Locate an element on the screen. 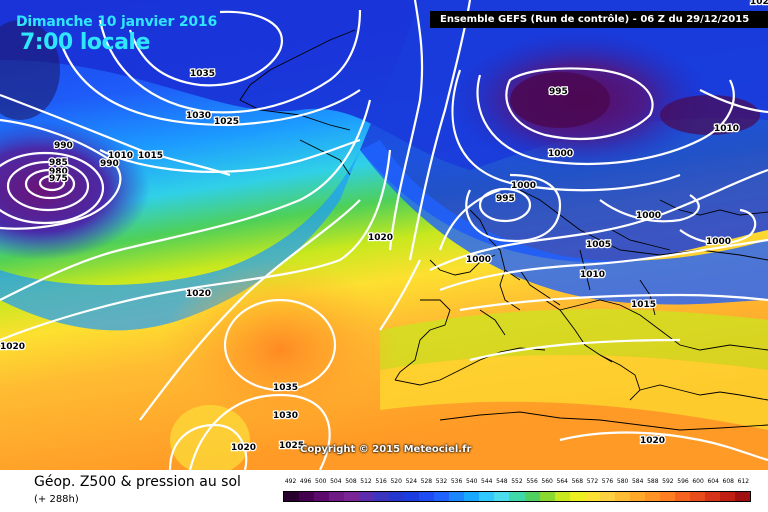 This screenshot has width=768, height=512. scale-value: 492 is located at coordinates (290, 481).